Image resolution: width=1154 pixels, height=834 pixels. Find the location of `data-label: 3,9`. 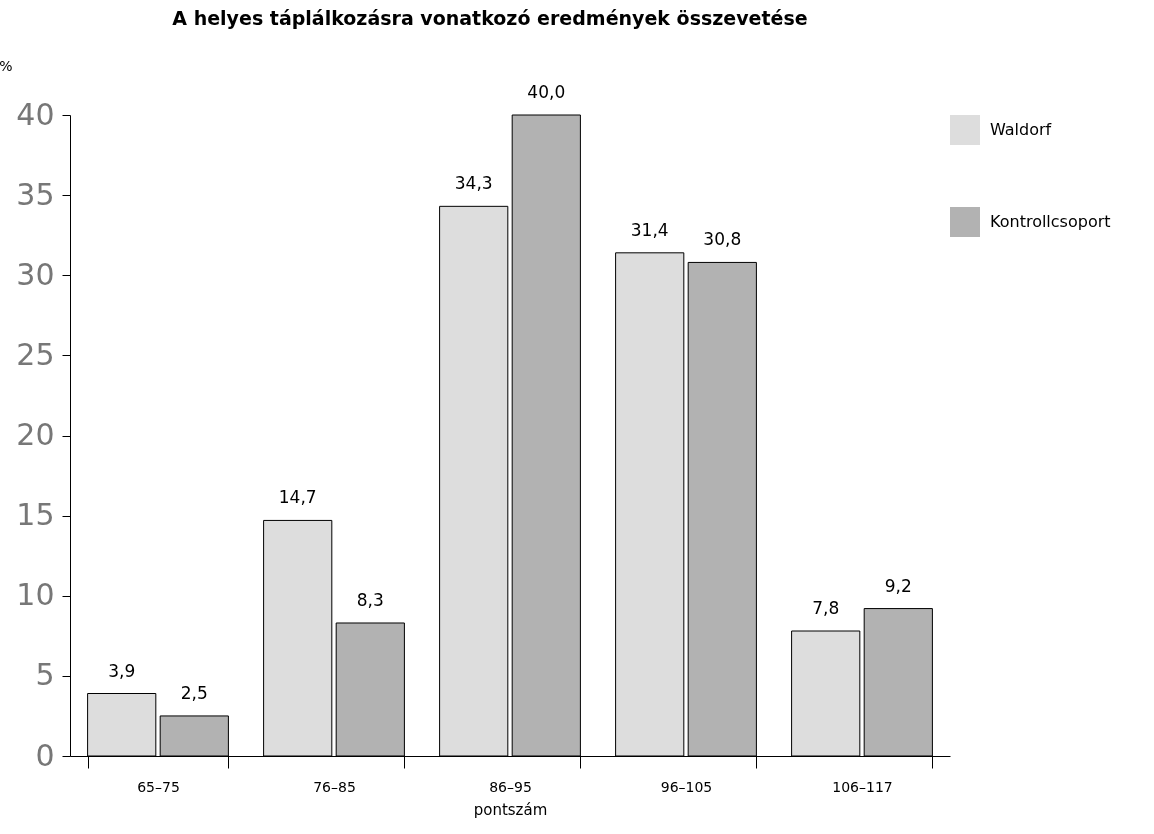

data-label: 3,9 is located at coordinates (122, 670).